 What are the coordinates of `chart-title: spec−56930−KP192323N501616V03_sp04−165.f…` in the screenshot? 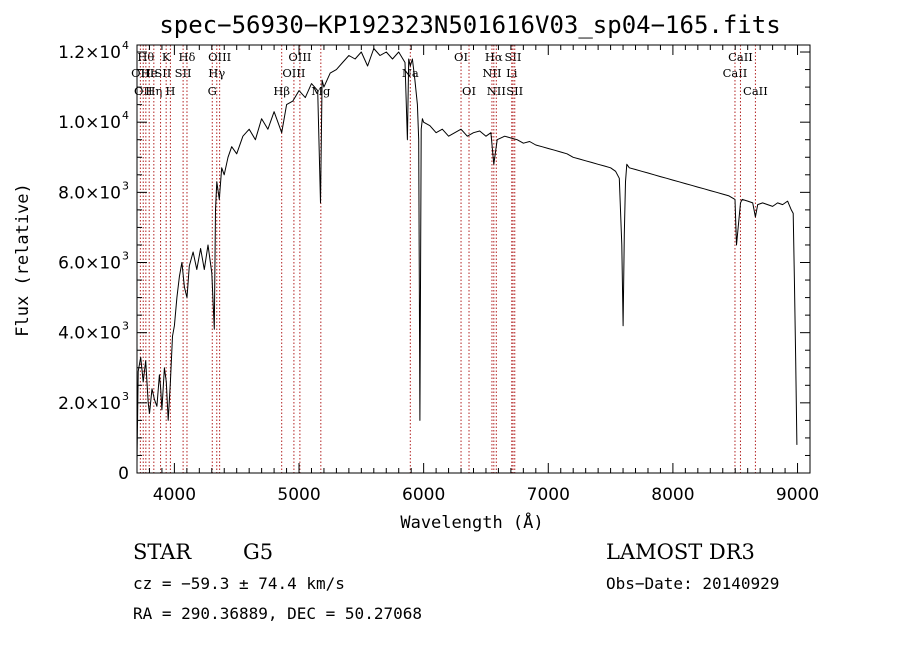 It's located at (469, 25).